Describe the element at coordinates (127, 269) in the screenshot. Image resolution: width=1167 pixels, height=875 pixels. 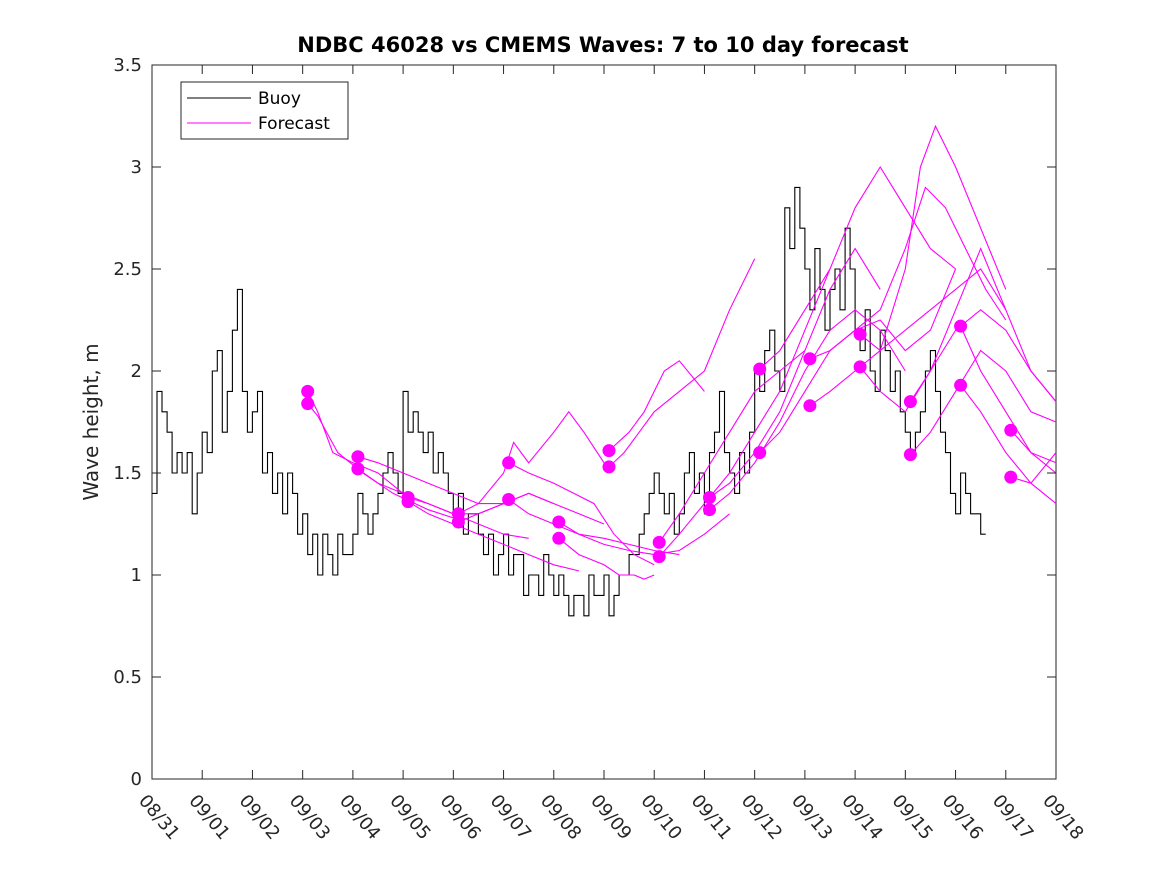
I see `y-tick-label: 2.5` at that location.